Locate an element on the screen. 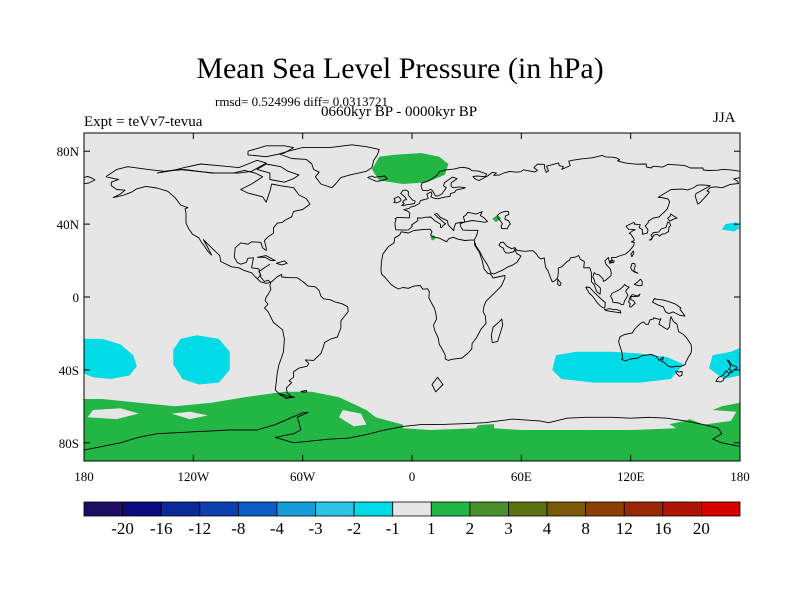 The height and width of the screenshot is (600, 800). x-tick-label: 180 is located at coordinates (84, 476).